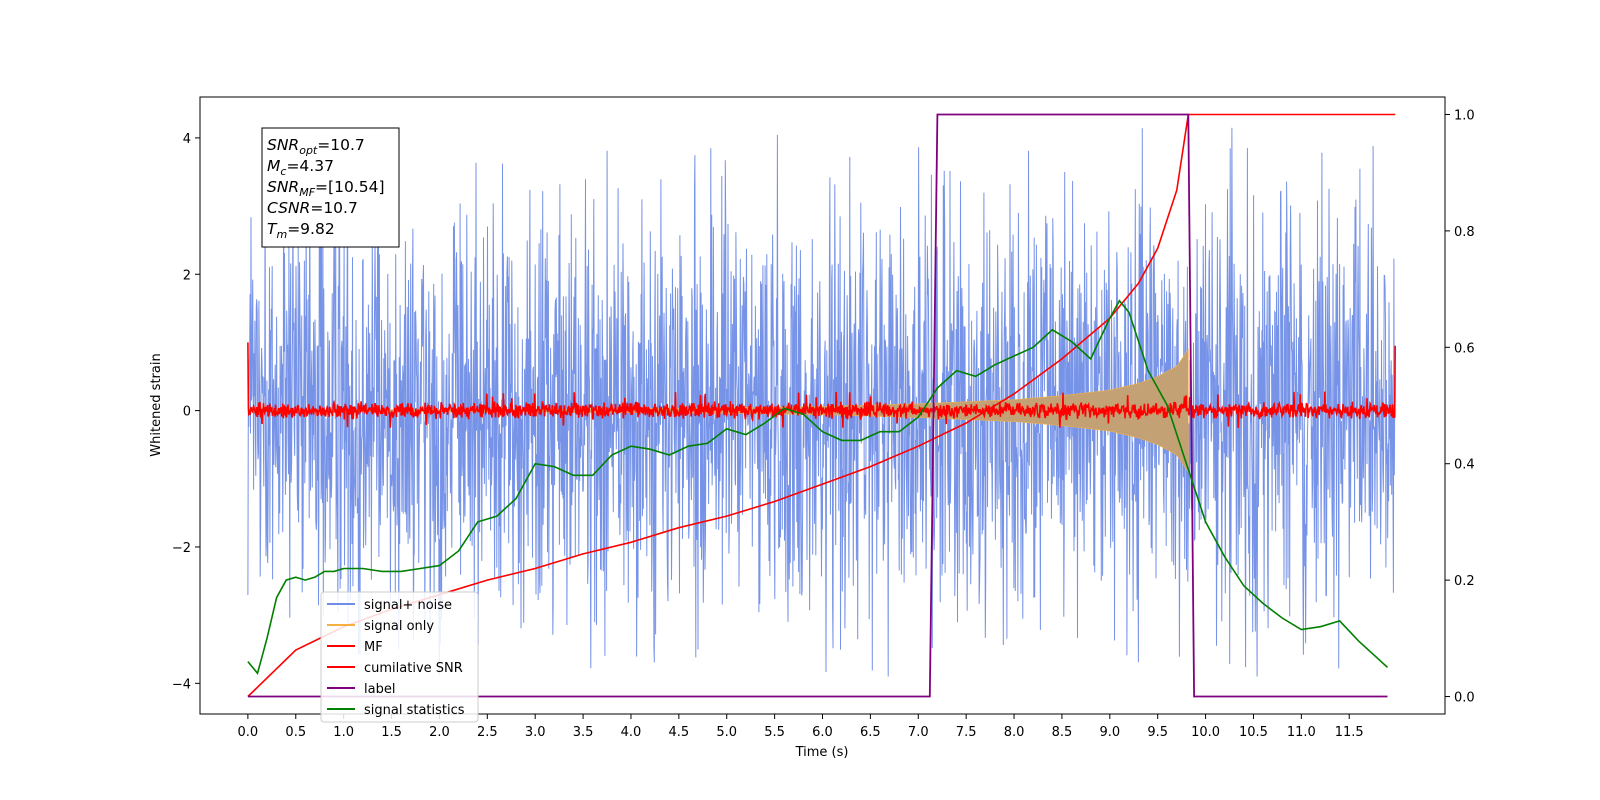 This screenshot has width=1600, height=800. Describe the element at coordinates (187, 139) in the screenshot. I see `y-tick-label: 4` at that location.